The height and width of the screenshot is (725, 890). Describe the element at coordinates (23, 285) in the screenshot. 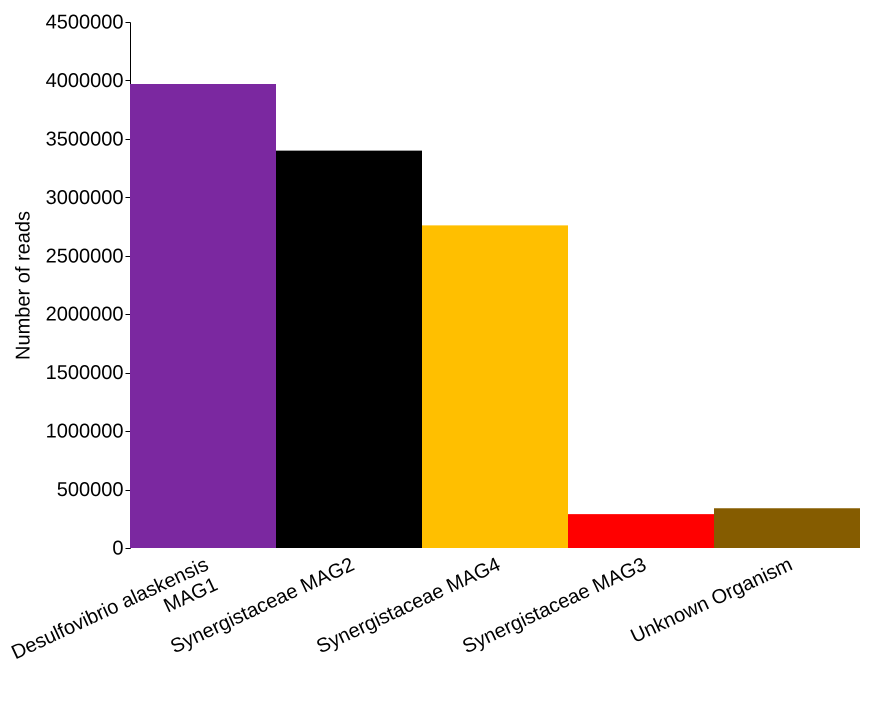

I see `y-axis-title: Number of reads` at that location.